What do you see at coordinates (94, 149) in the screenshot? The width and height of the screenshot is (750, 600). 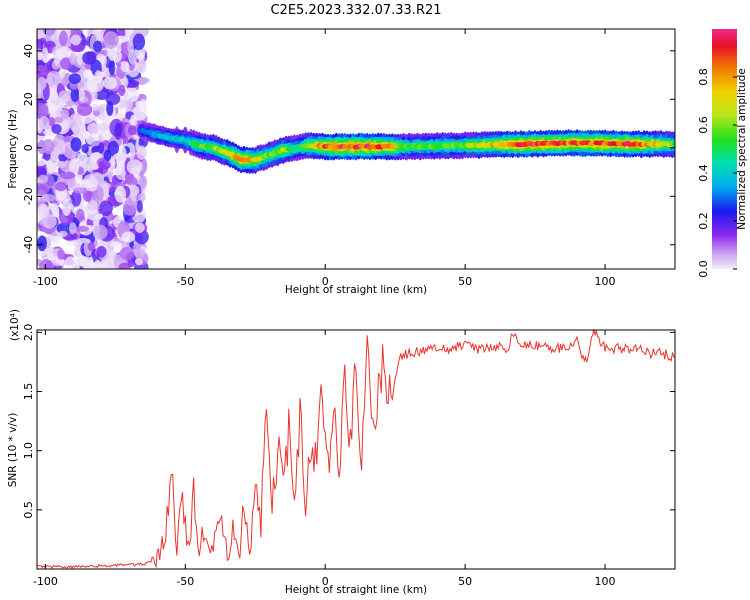 I see `noise-region` at bounding box center [94, 149].